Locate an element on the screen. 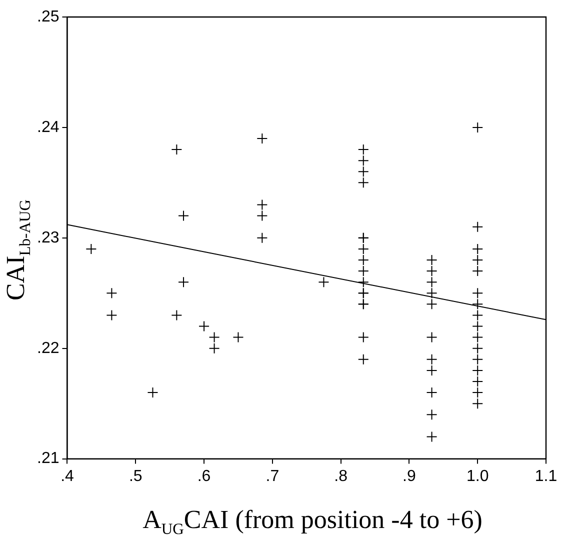 The height and width of the screenshot is (539, 564). y-tick-label: .23 is located at coordinates (48, 237).